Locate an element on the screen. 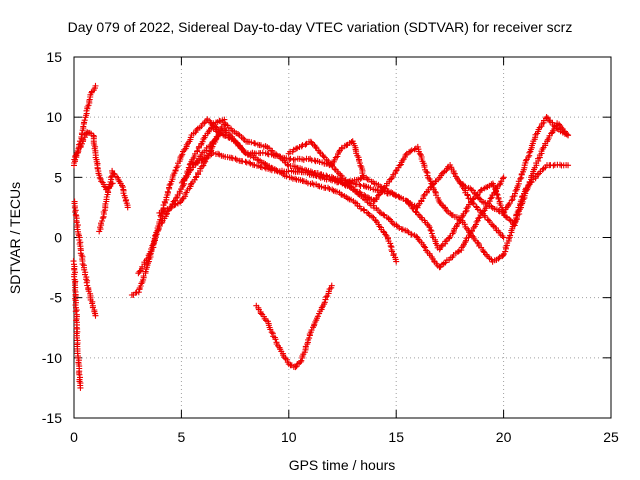 This screenshot has width=640, height=480. y-tick-label: 10 is located at coordinates (54, 117).